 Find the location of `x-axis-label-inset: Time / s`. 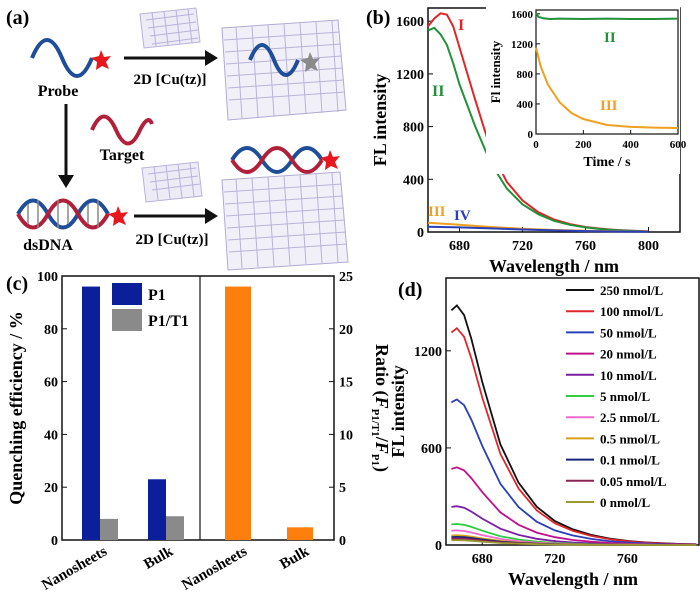

x-axis-label-inset: Time / s is located at coordinates (607, 162).